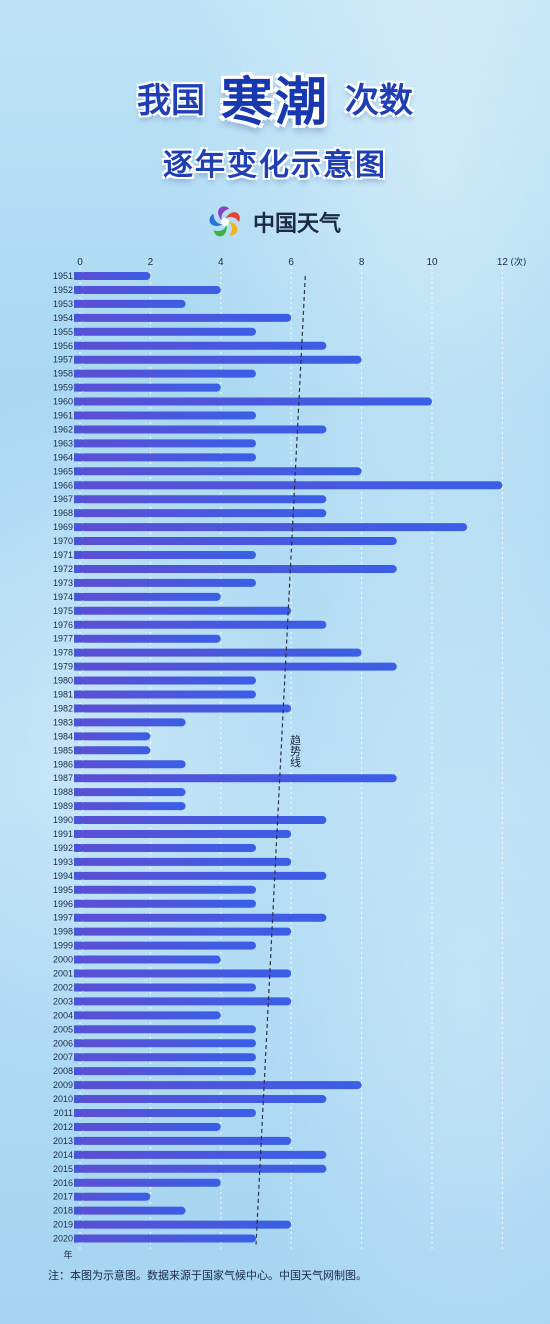 This screenshot has width=550, height=1324. Describe the element at coordinates (63, 1239) in the screenshot. I see `year-label-2020: 2020` at that location.